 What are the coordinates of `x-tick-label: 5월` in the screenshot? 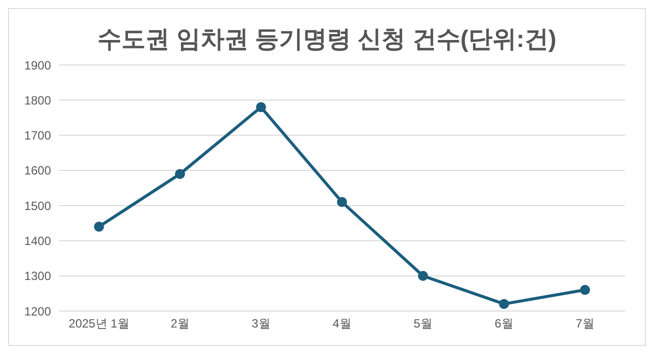 It's located at (423, 323).